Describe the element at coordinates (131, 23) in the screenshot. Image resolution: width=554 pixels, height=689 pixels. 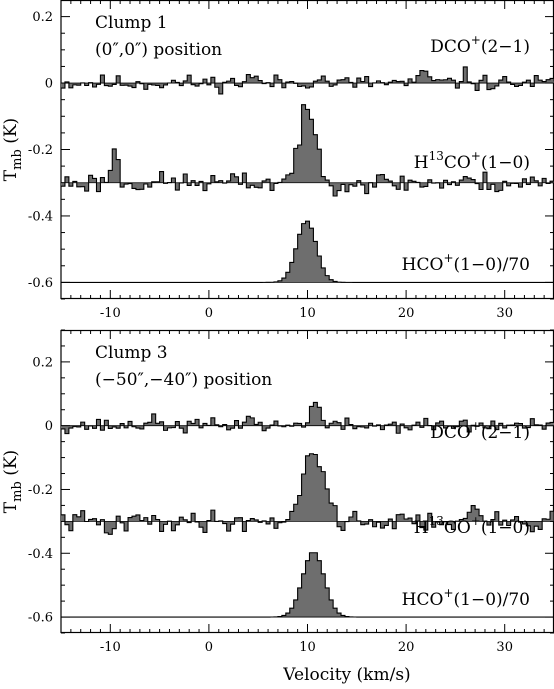
I see `panel-title: Clump 1` at that location.